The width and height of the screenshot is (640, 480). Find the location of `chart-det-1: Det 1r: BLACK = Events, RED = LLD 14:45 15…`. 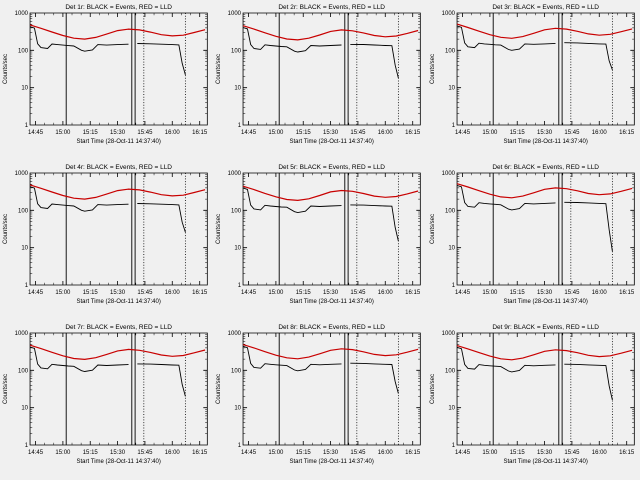

chart-det-1: Det 1r: BLACK = Events, RED = LLD 14:45 15… is located at coordinates (105, 74).